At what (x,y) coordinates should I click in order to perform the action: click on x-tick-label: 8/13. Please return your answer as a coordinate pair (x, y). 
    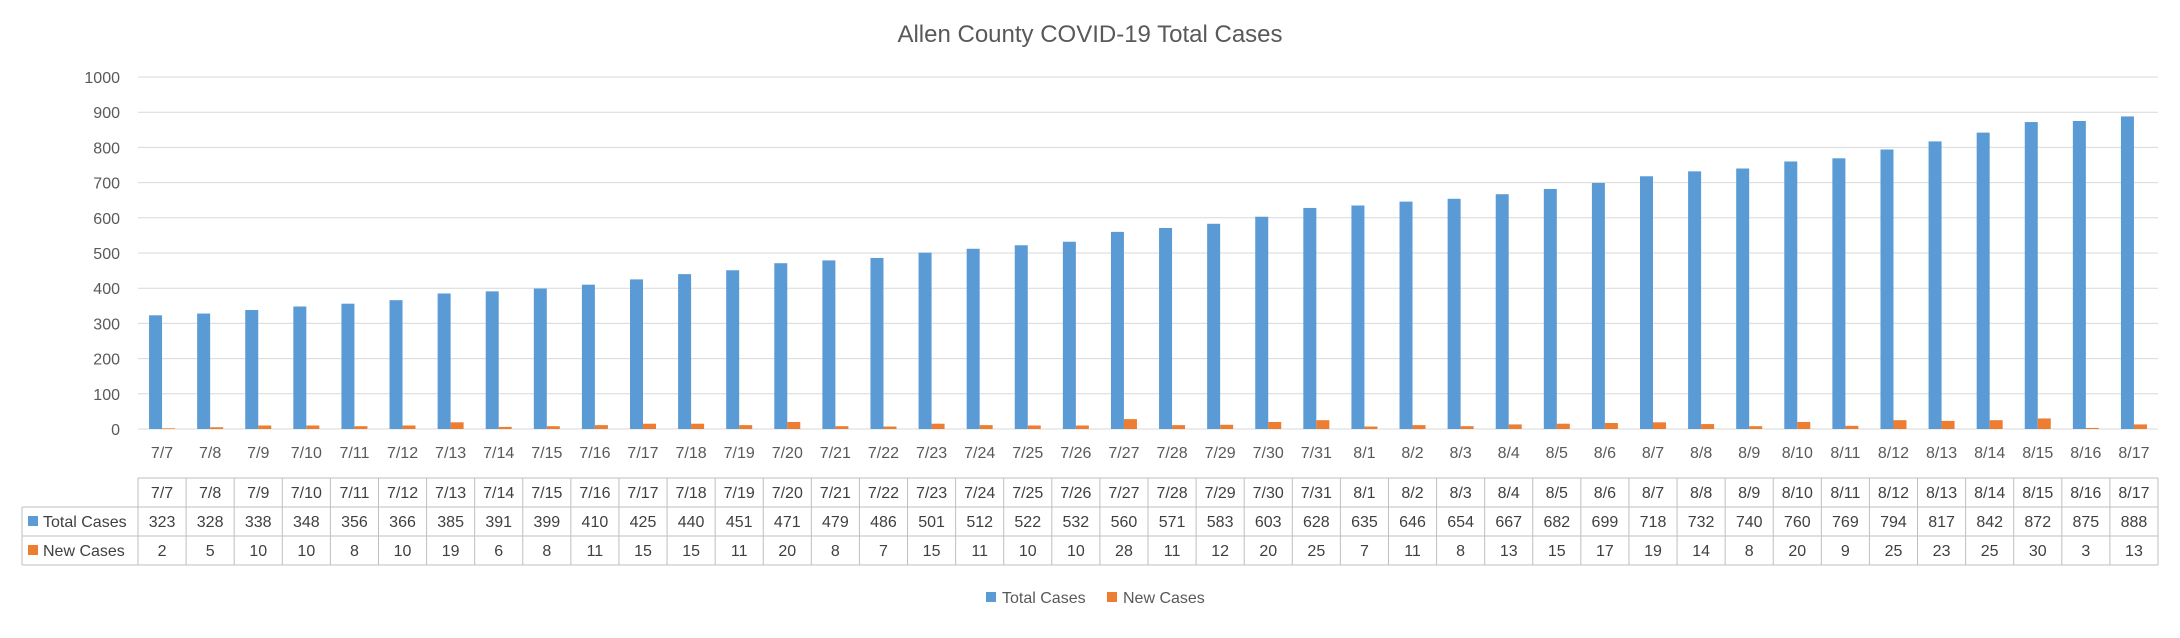
    Looking at the image, I should click on (1941, 453).